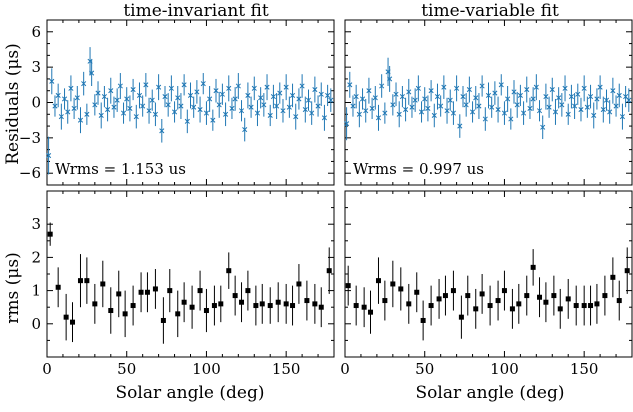  What do you see at coordinates (36, 324) in the screenshot?
I see `y-tick-label: 0` at bounding box center [36, 324].